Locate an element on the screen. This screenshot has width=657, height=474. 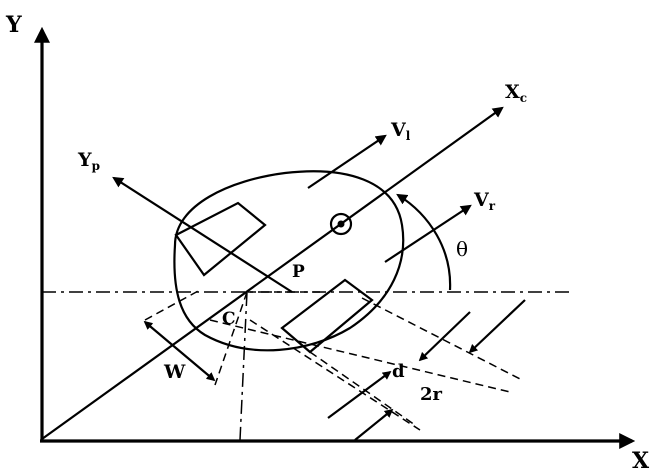
caster-wheel is located at coordinates (341, 224).